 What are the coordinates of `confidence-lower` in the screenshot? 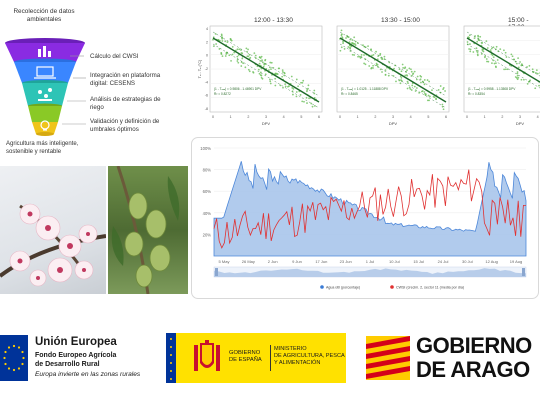 It's located at (393, 76).